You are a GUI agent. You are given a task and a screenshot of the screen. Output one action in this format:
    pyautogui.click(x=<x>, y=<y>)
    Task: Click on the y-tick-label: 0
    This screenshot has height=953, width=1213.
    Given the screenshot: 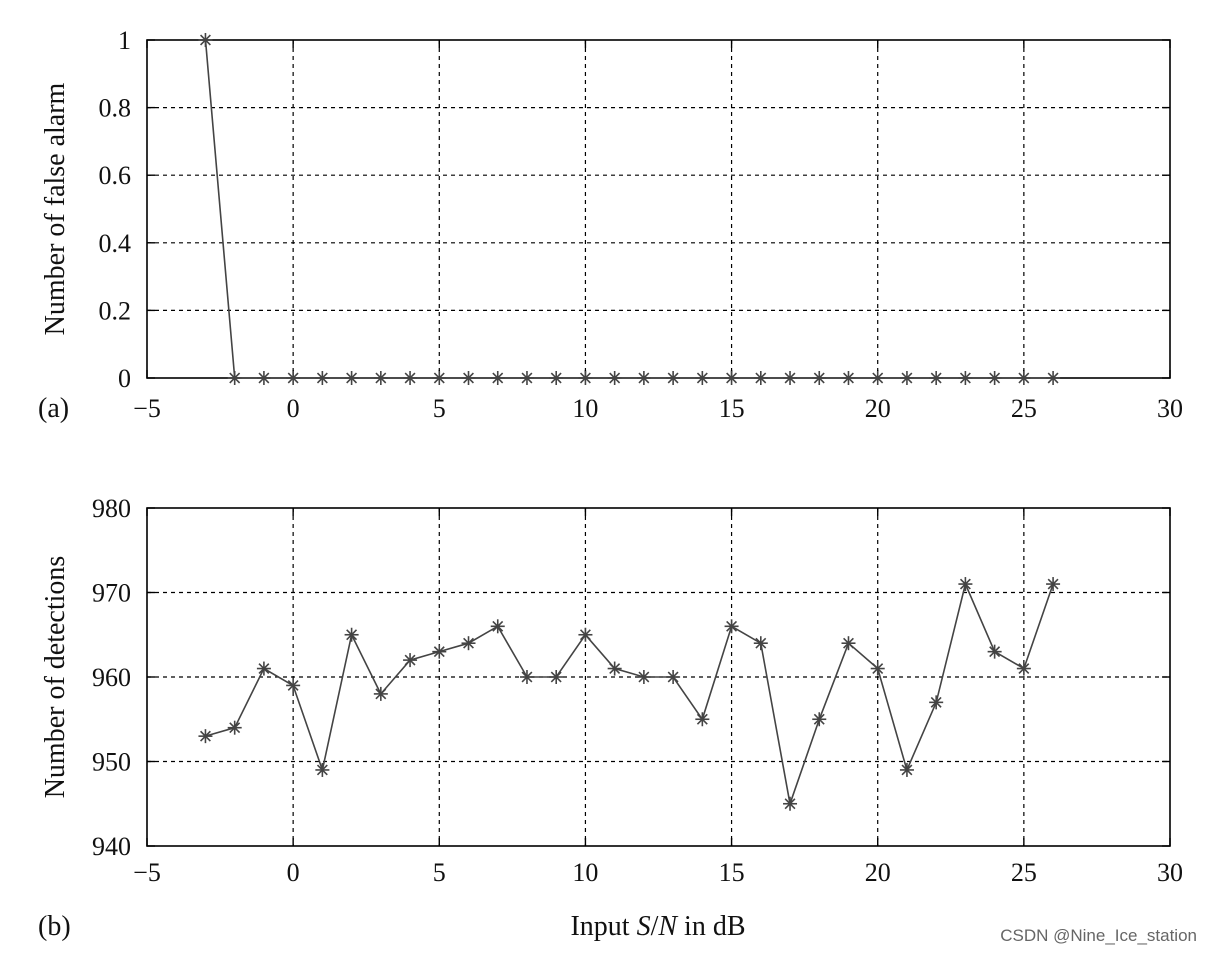 What is the action you would take?
    pyautogui.click(x=124, y=378)
    